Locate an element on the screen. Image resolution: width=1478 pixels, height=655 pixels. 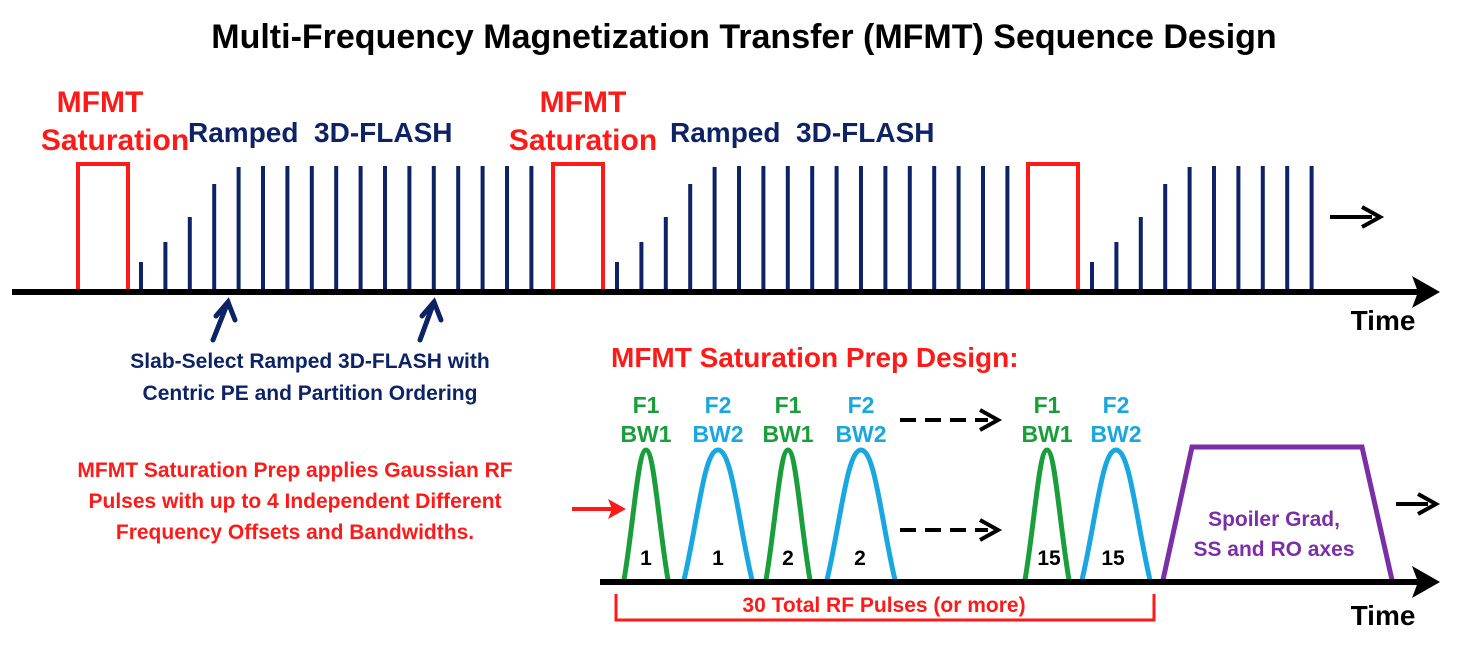
total-pulses-bracket is located at coordinates (885, 608).